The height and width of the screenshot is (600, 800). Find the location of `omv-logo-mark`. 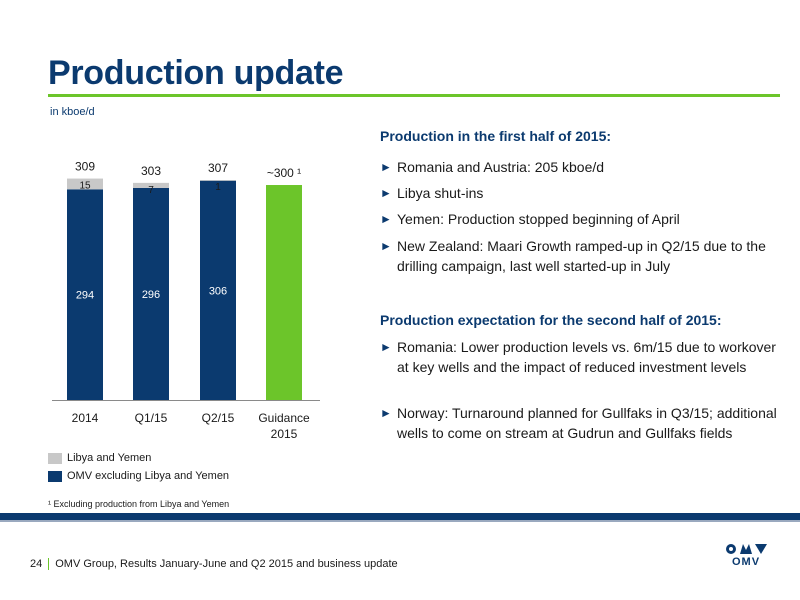

omv-logo-mark is located at coordinates (746, 549).